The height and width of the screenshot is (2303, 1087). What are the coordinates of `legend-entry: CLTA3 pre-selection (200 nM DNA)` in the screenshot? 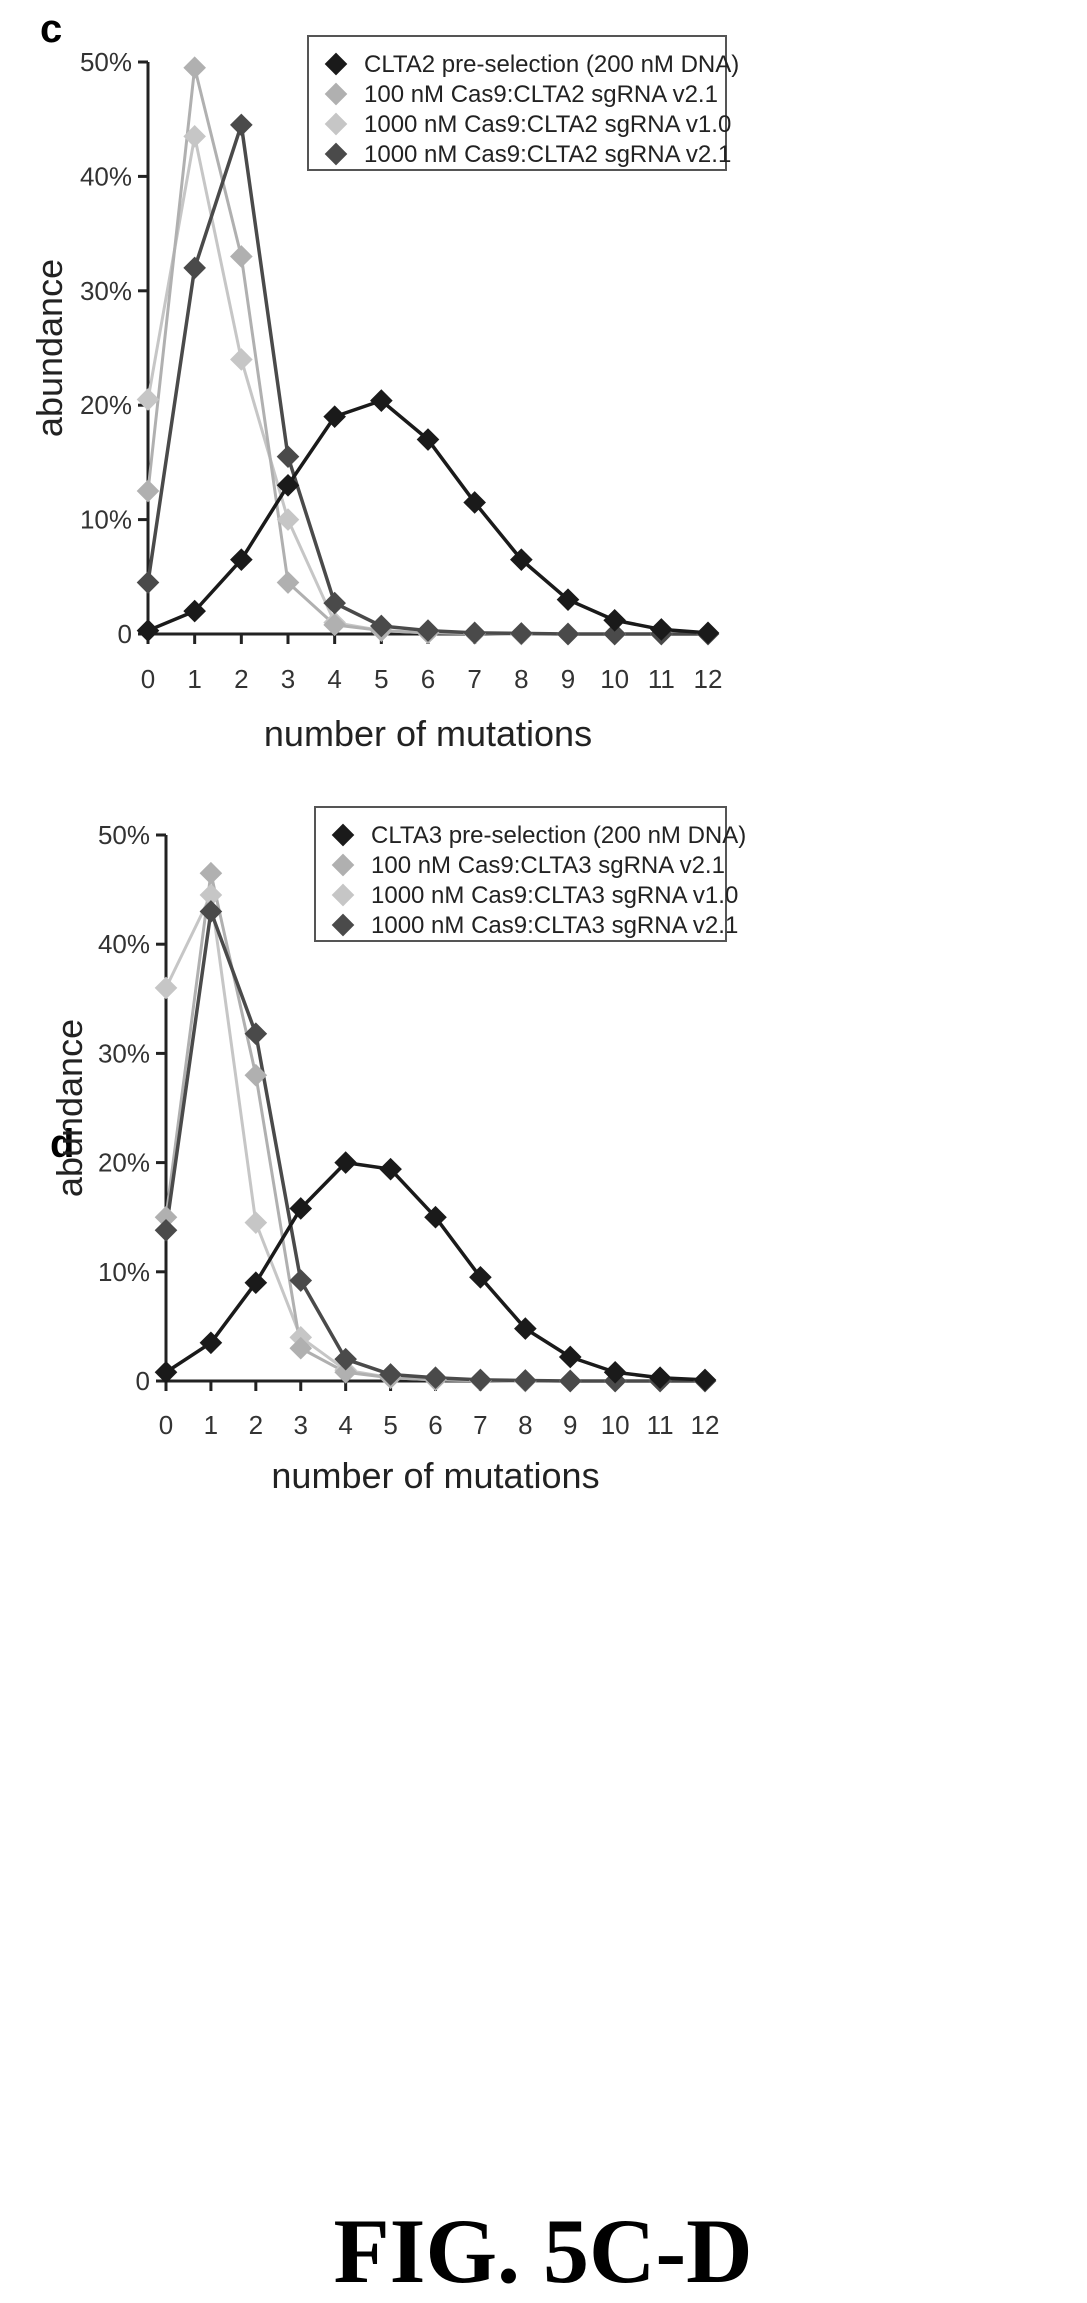 It's located at (558, 835).